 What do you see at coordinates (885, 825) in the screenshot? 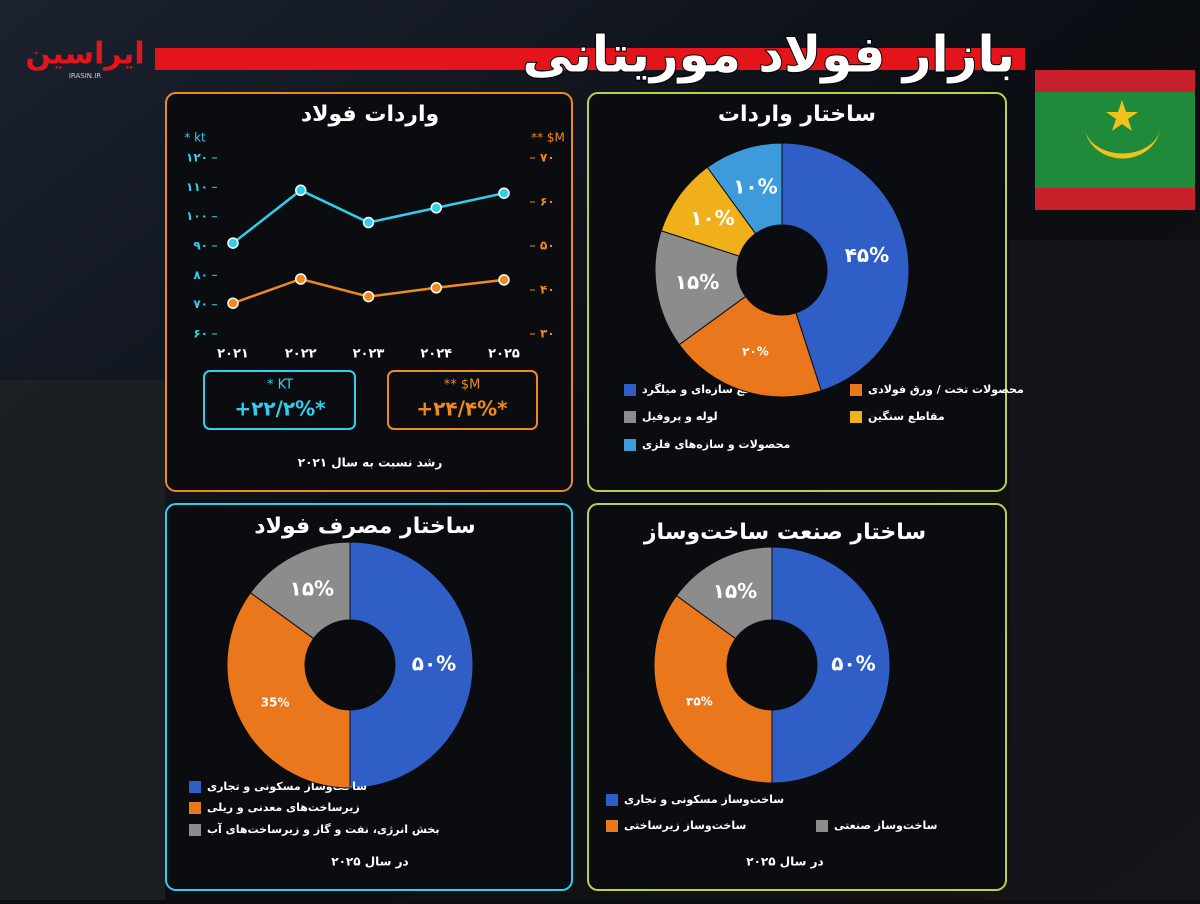
I see `legend-label: ساخت‌وساز صنعتی` at bounding box center [885, 825].